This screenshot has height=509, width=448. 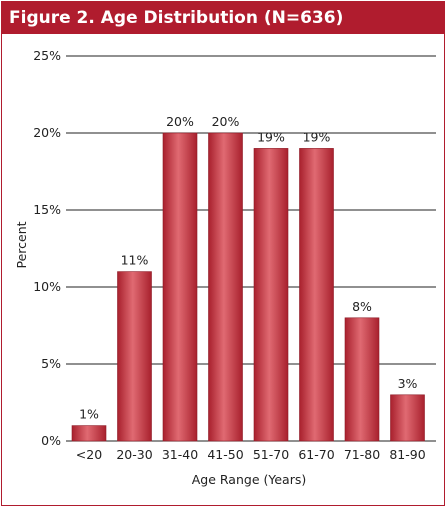 What do you see at coordinates (251, 454) in the screenshot?
I see `x-axis-ticks: <20 20-30 31-40 41-50 51-70 61-70 71-80 81-90` at bounding box center [251, 454].